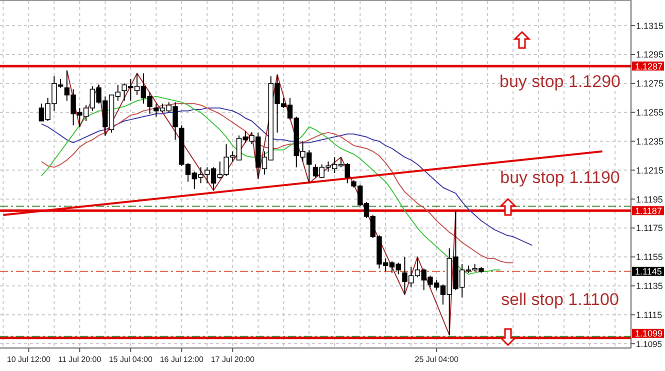 The image size is (665, 371). What do you see at coordinates (649, 343) in the screenshot?
I see `y-tick-label: 1.1095` at bounding box center [649, 343].